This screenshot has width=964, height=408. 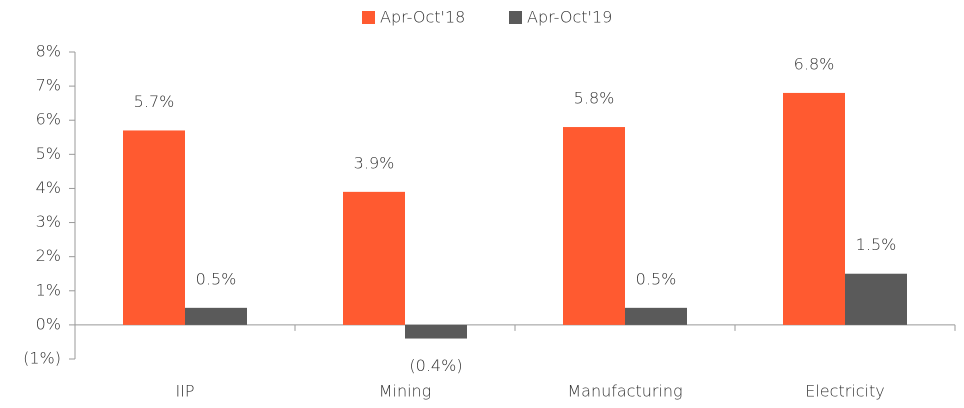 I want to click on y-tick-label: 4%, so click(x=48, y=187).